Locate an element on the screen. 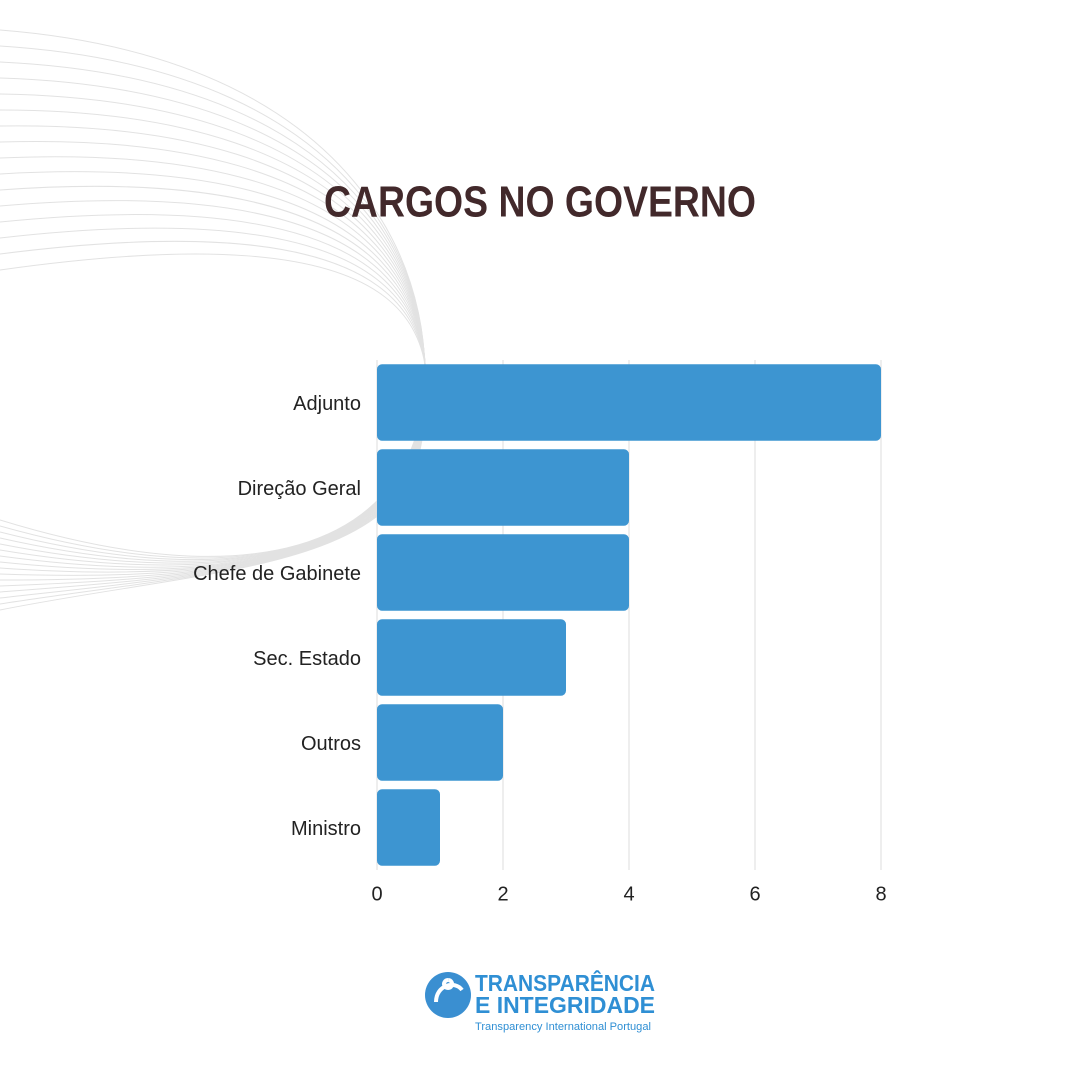 This screenshot has height=1080, width=1080. x-tick-label: 0 is located at coordinates (376, 894).